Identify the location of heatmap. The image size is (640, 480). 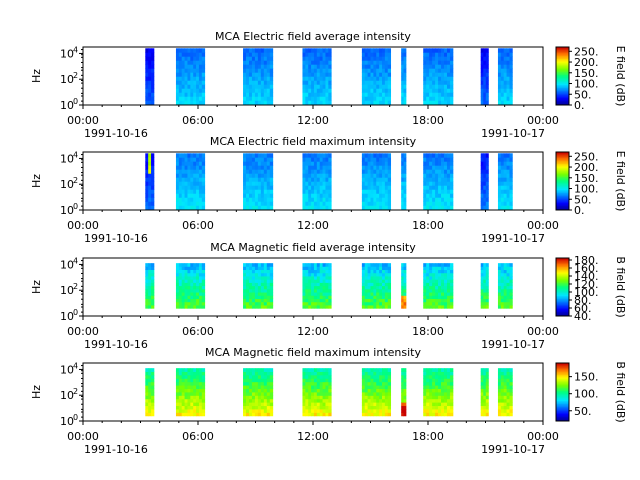
(329, 181).